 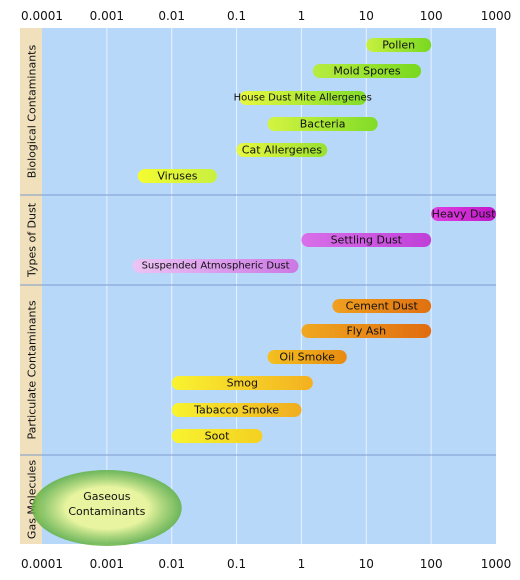 What do you see at coordinates (32, 369) in the screenshot?
I see `category-label: Particulate Contaminants` at bounding box center [32, 369].